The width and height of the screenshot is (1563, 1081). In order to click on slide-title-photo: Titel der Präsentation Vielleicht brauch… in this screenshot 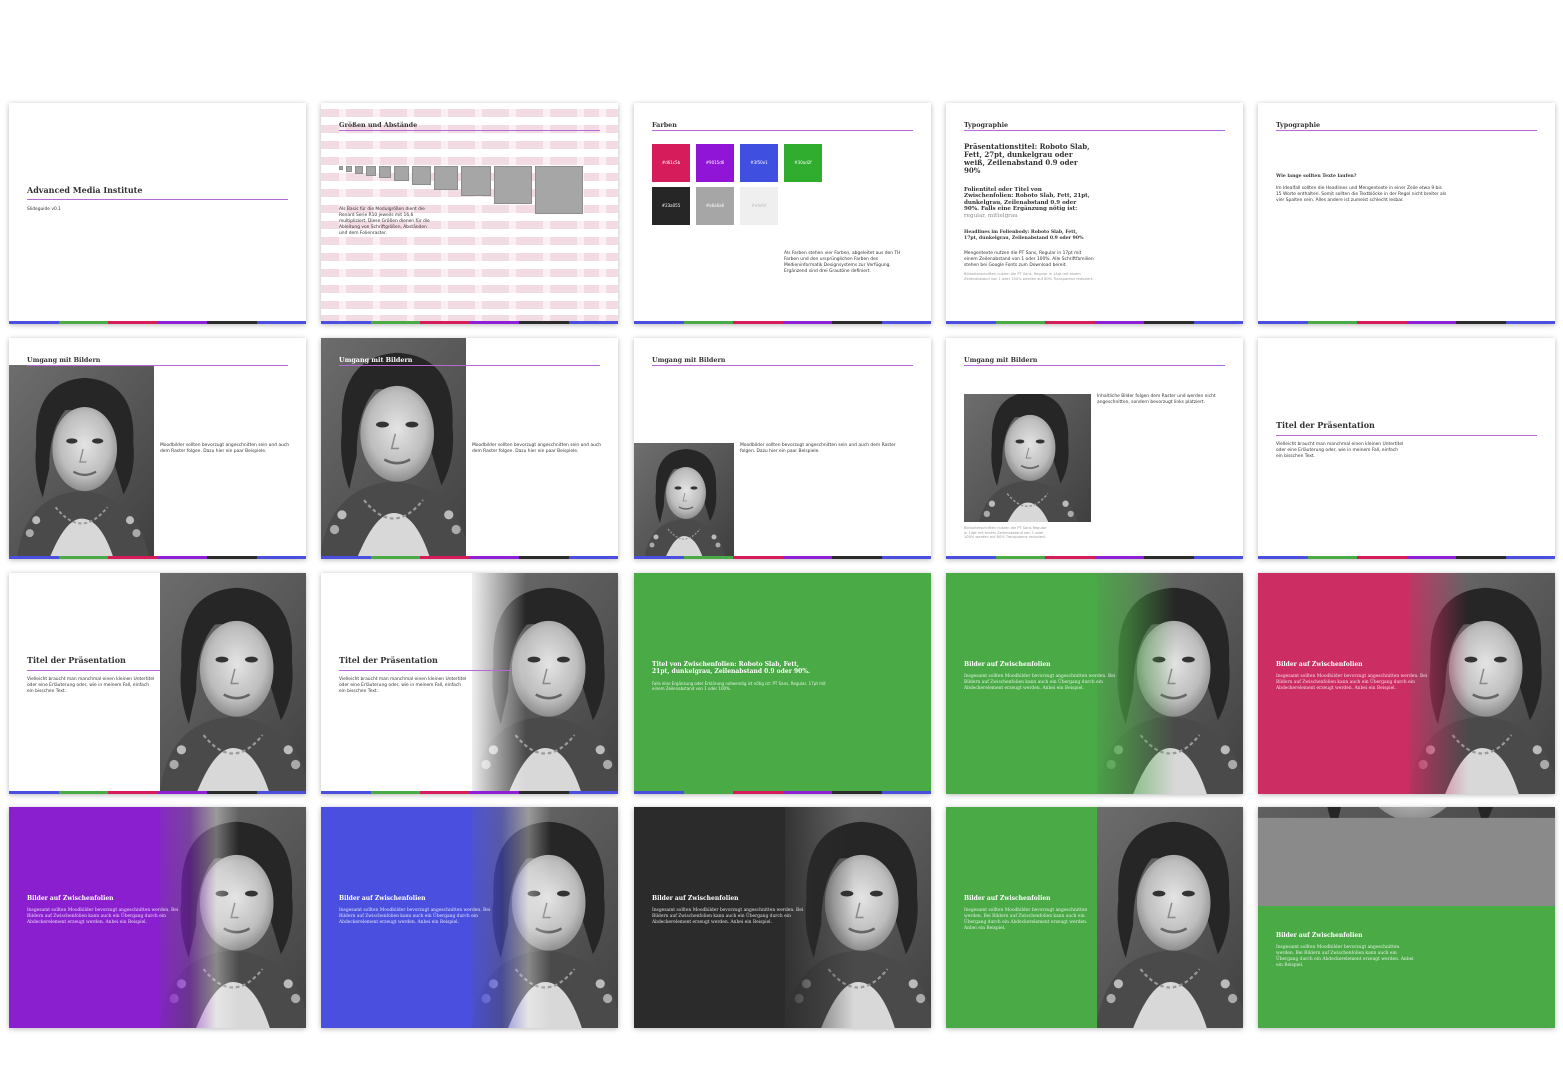, I will do `click(157, 683)`.